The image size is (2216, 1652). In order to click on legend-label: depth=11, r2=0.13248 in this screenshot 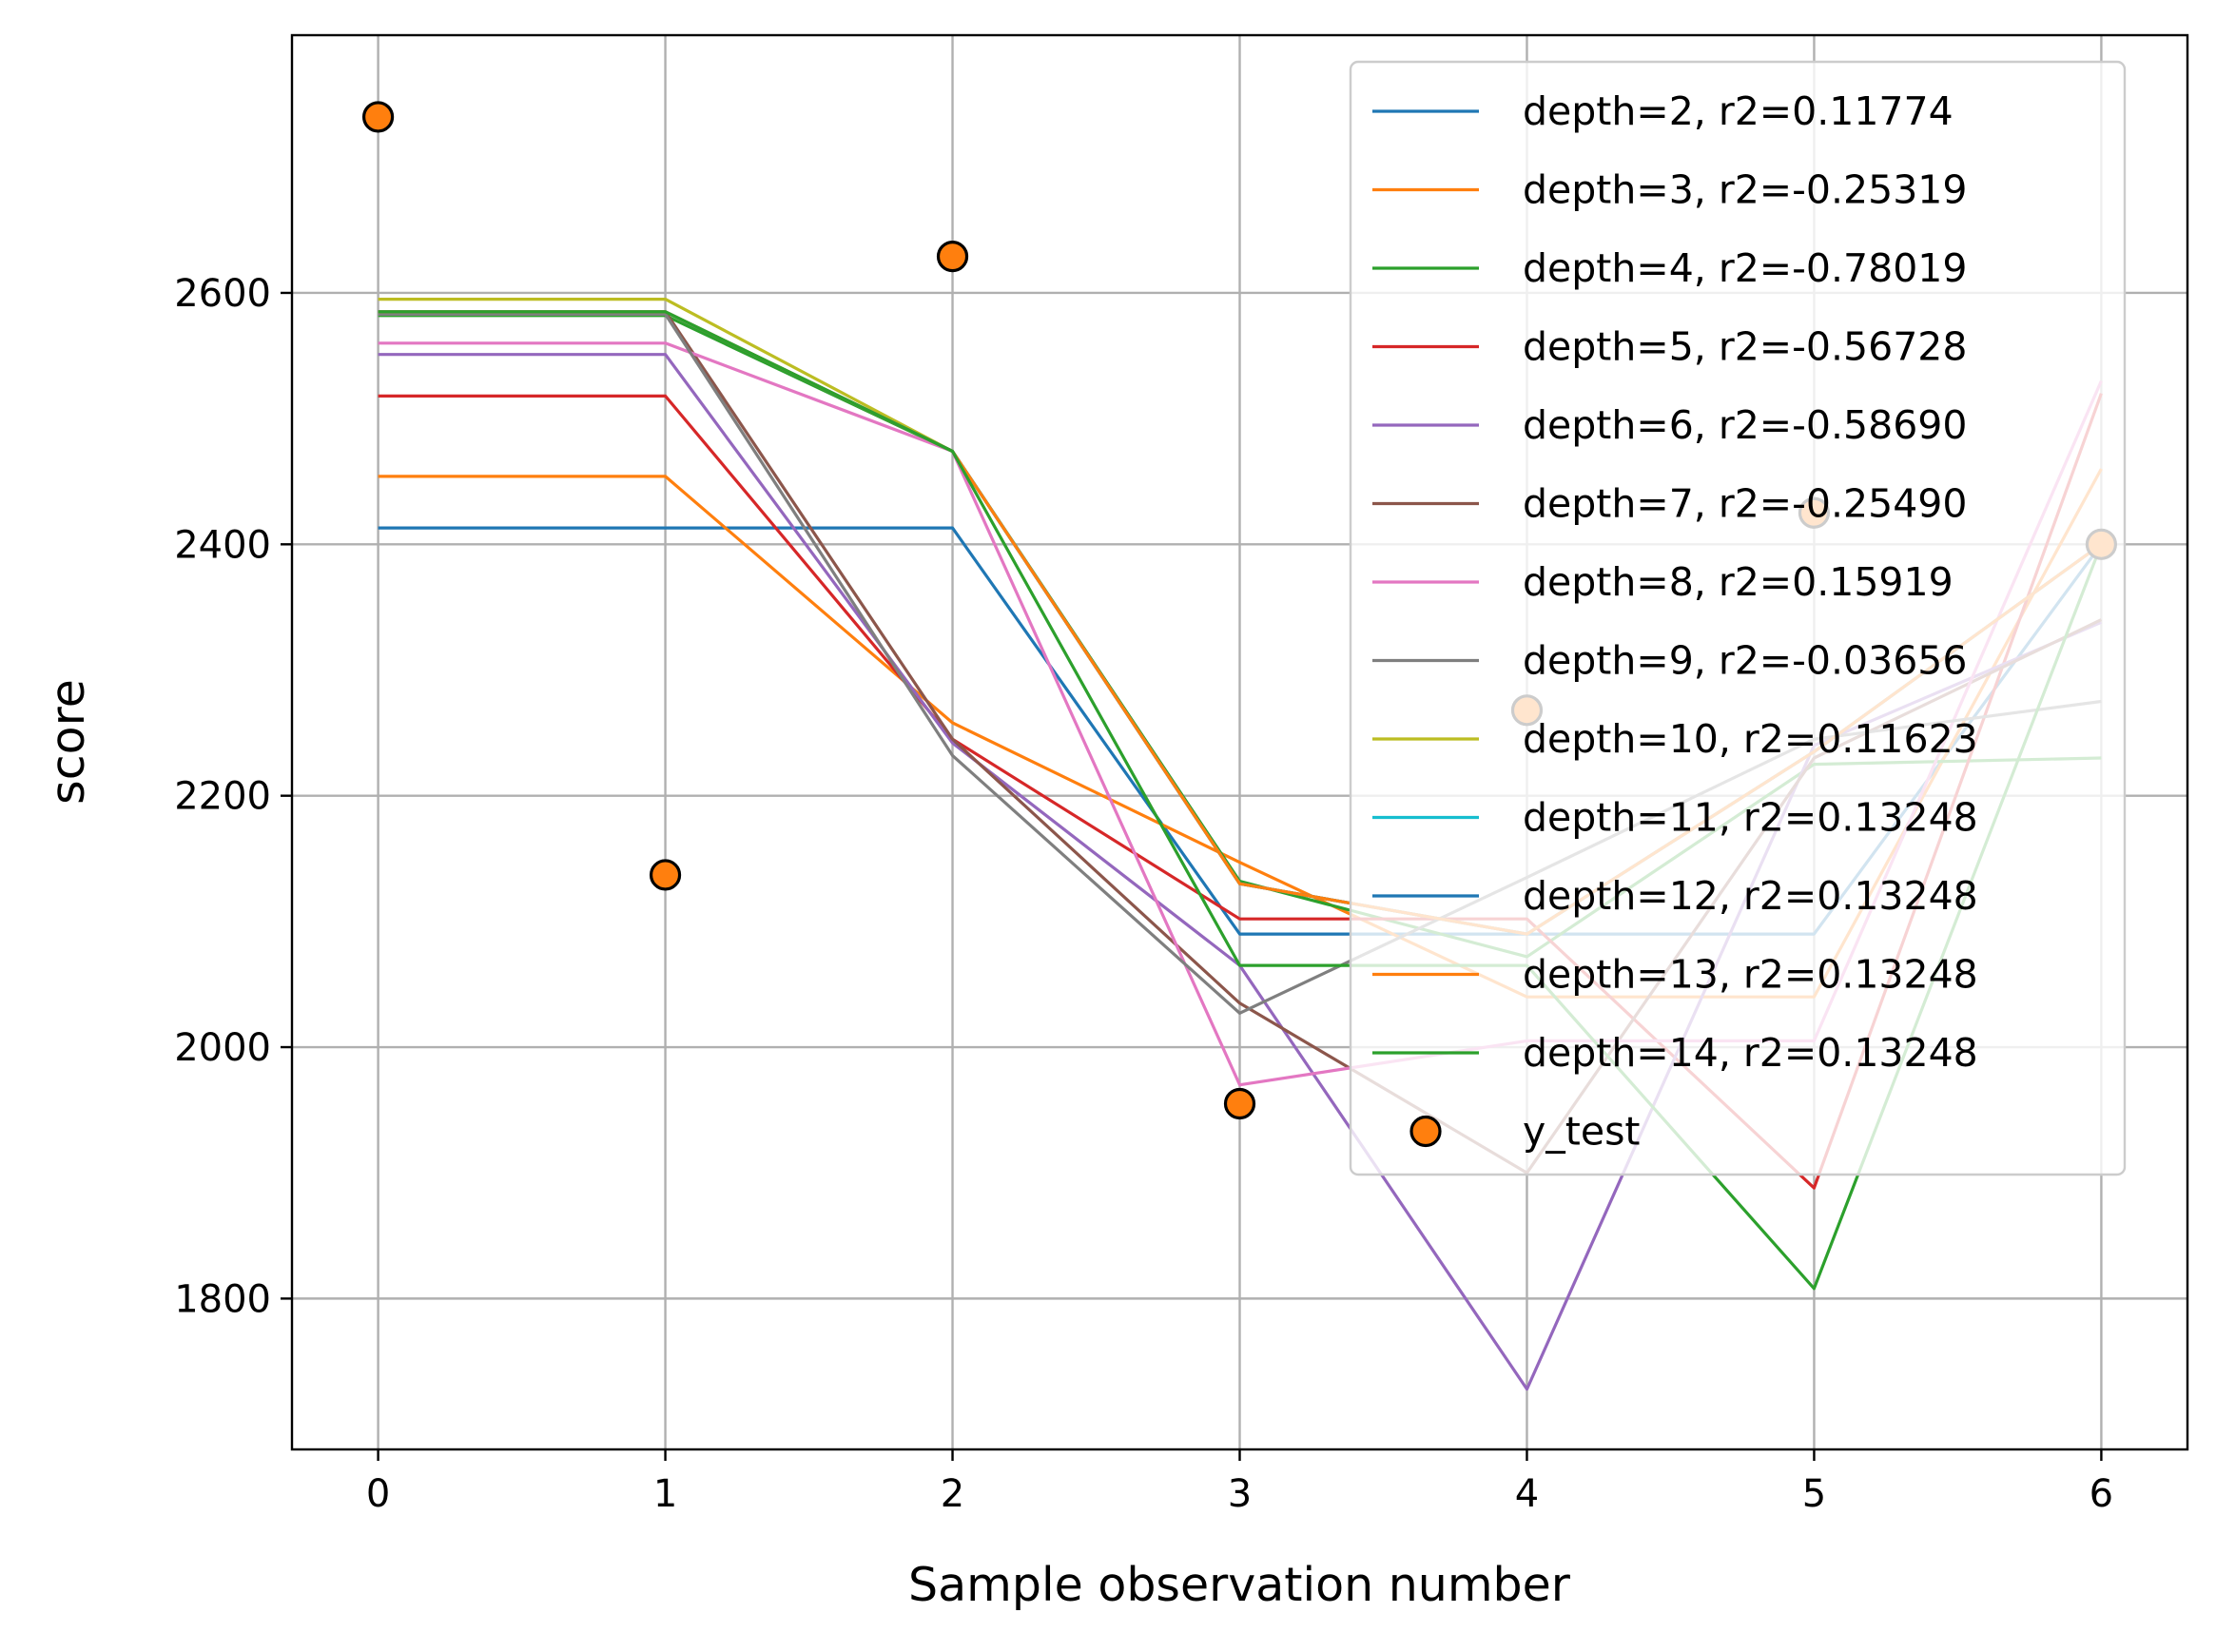, I will do `click(1750, 818)`.